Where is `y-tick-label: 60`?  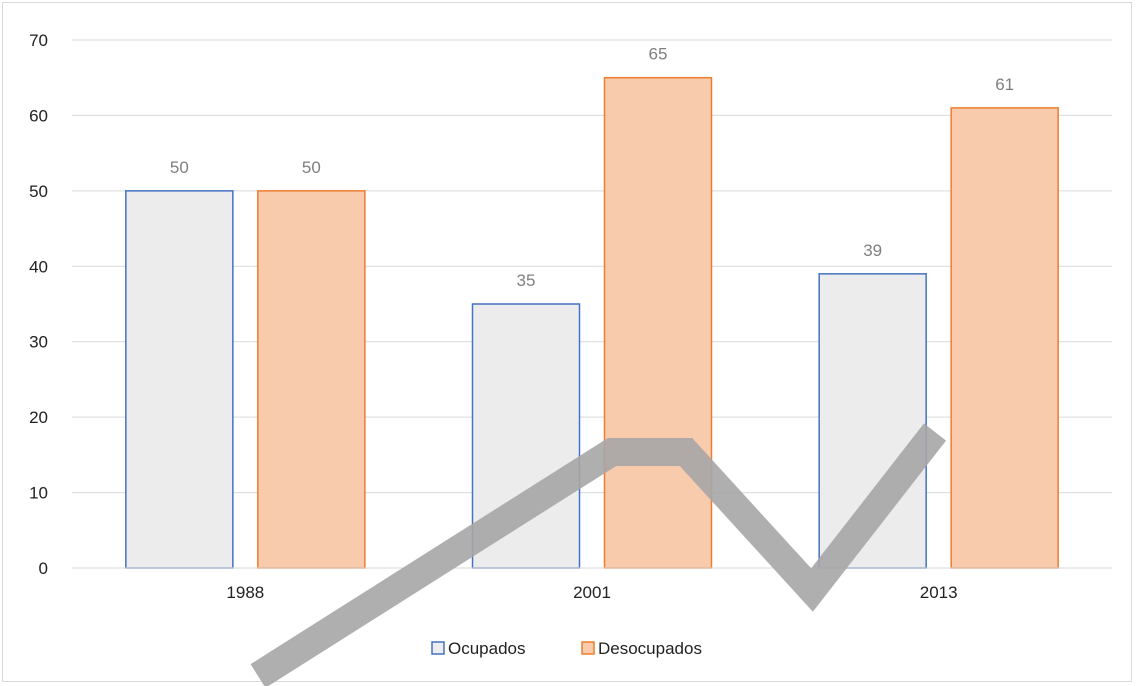 y-tick-label: 60 is located at coordinates (38, 115).